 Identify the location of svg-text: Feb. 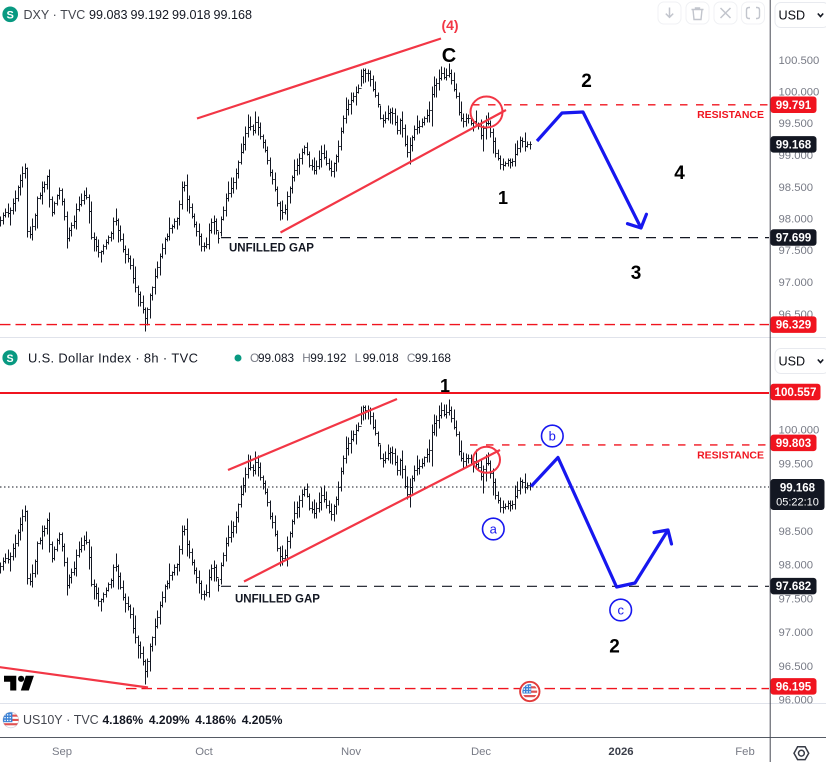
(744, 752).